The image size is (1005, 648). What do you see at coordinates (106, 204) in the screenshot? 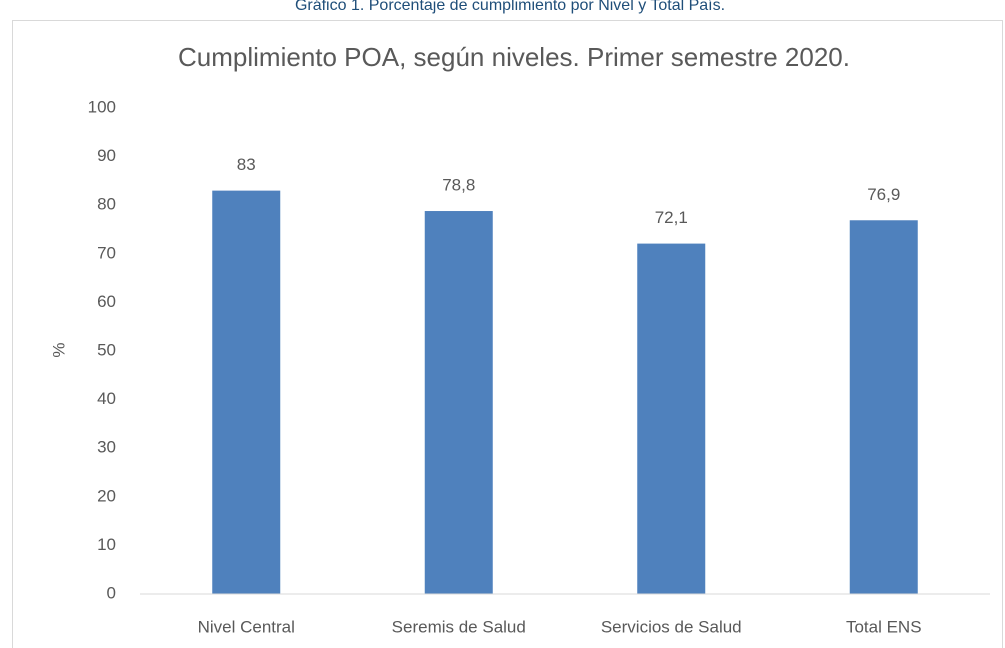
I see `y-tick-label: 80` at bounding box center [106, 204].